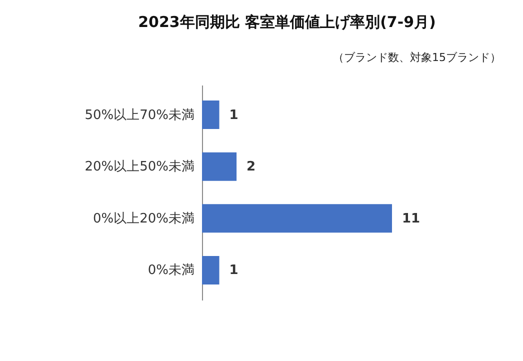 Image resolution: width=523 pixels, height=361 pixels. Describe the element at coordinates (287, 22) in the screenshot. I see `chart-title: 2023年同期比 客室単価値上げ率別(7-9月)` at that location.